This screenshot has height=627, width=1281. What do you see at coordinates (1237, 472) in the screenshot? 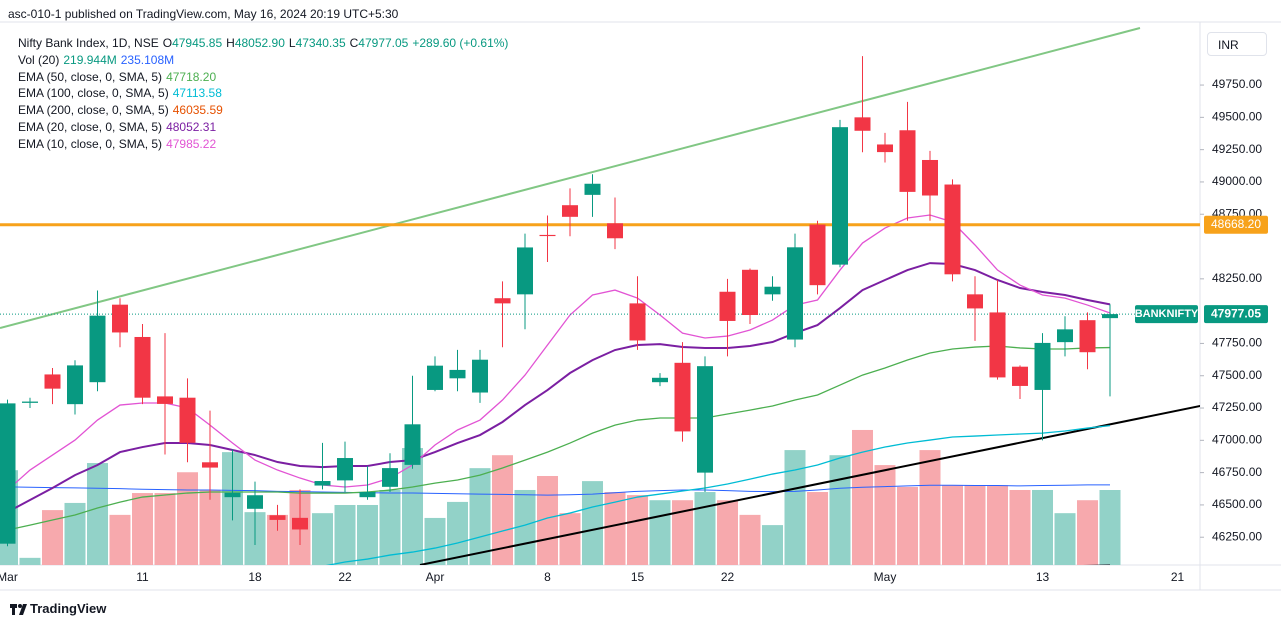
I see `y-tick-label: 46750.00` at bounding box center [1237, 472].